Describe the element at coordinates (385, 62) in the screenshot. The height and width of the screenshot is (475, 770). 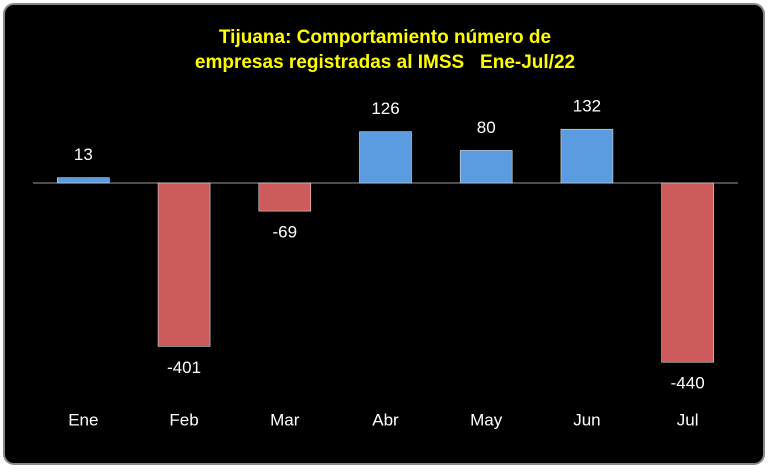
I see `chart-title: empresas registradas al IMSS Ene-Jul/22` at that location.